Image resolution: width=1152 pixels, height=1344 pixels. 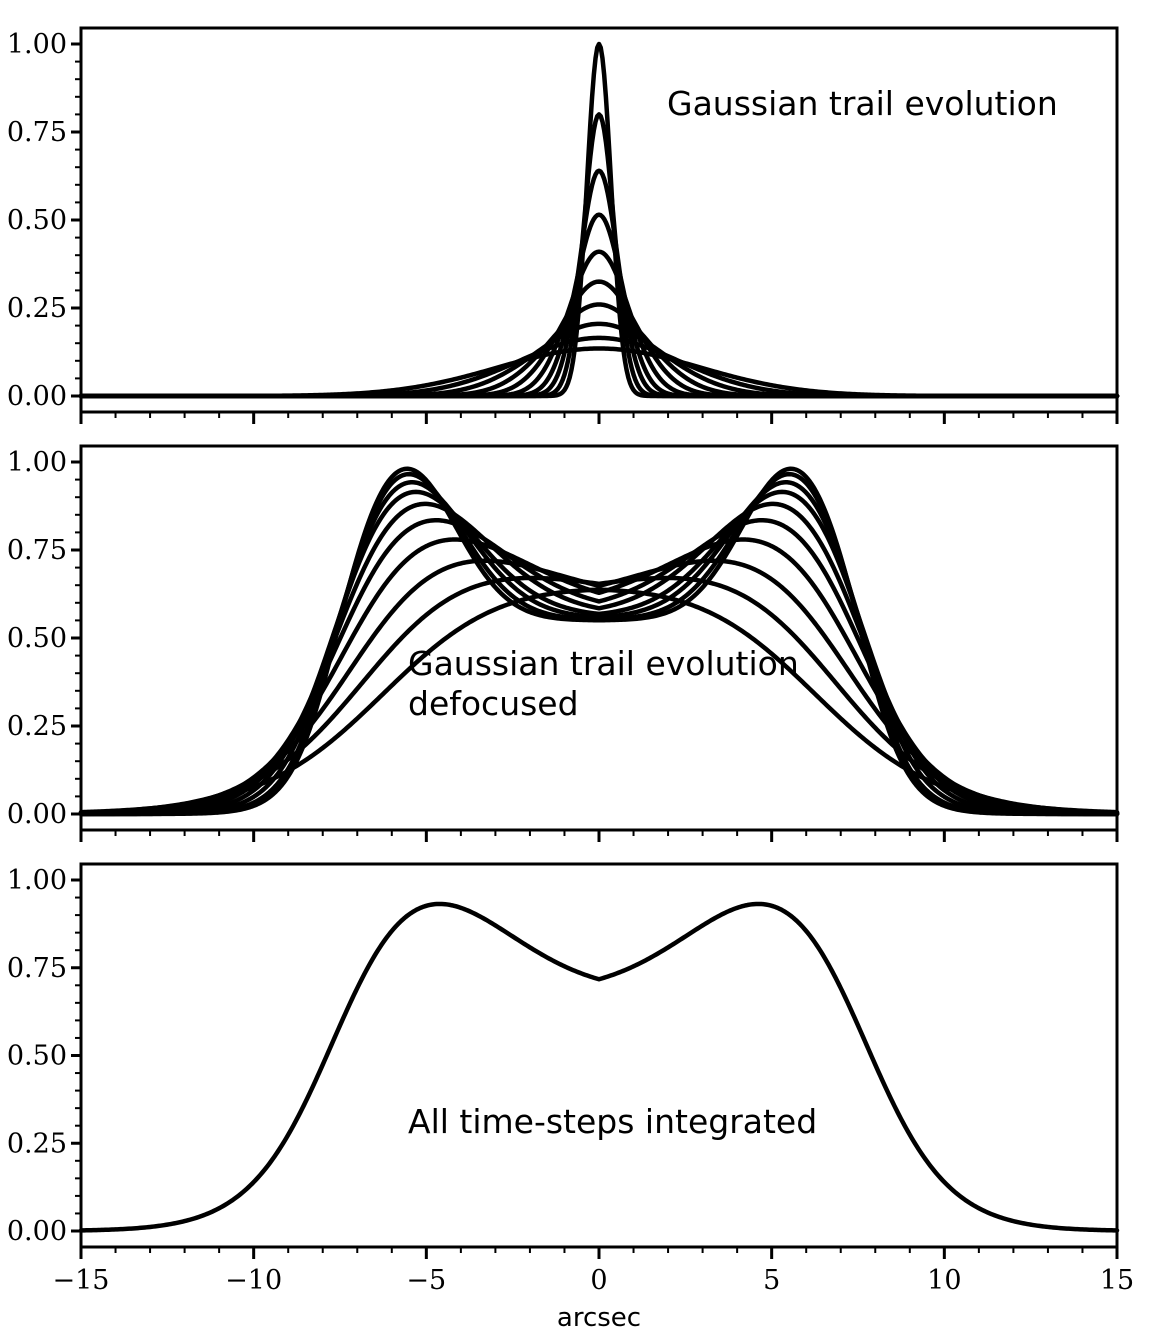 I want to click on x-tick-label: −15, so click(x=81, y=1280).